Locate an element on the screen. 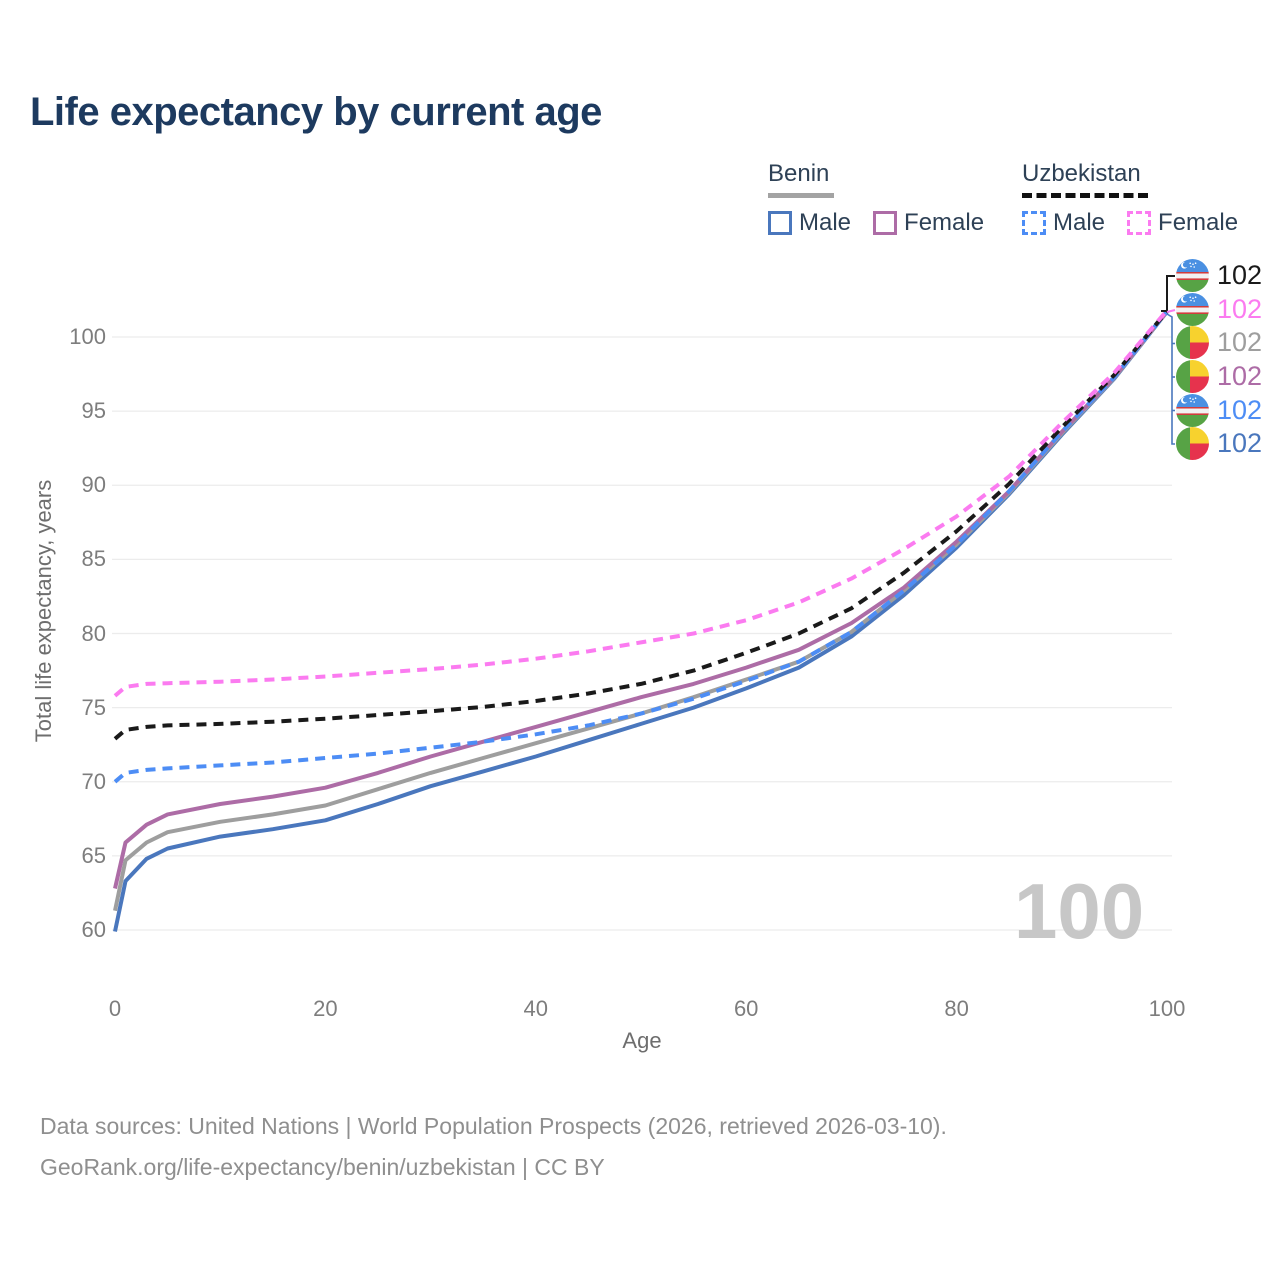 The height and width of the screenshot is (1280, 1280). page-title: Life expectancy by current age is located at coordinates (316, 112).